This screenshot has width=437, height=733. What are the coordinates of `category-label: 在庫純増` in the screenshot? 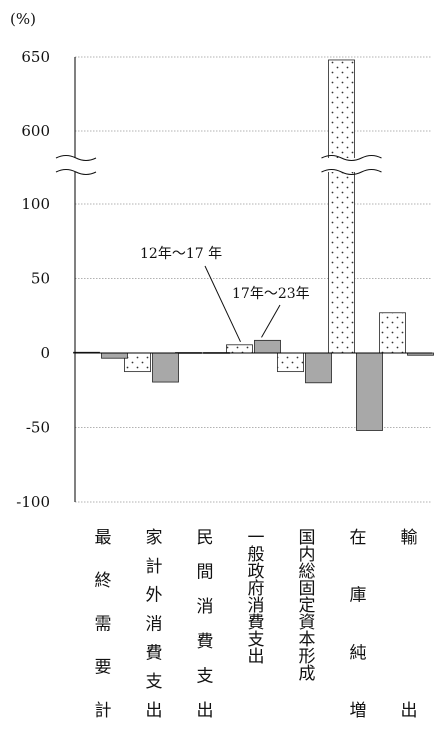 It's located at (355, 623).